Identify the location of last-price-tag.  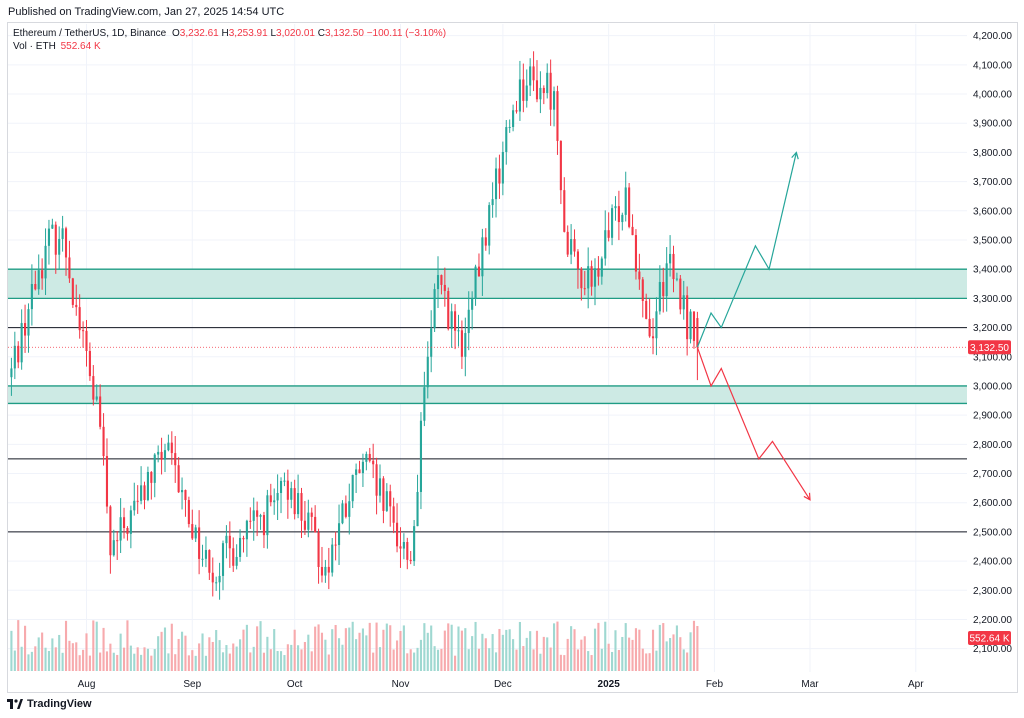
(989, 347).